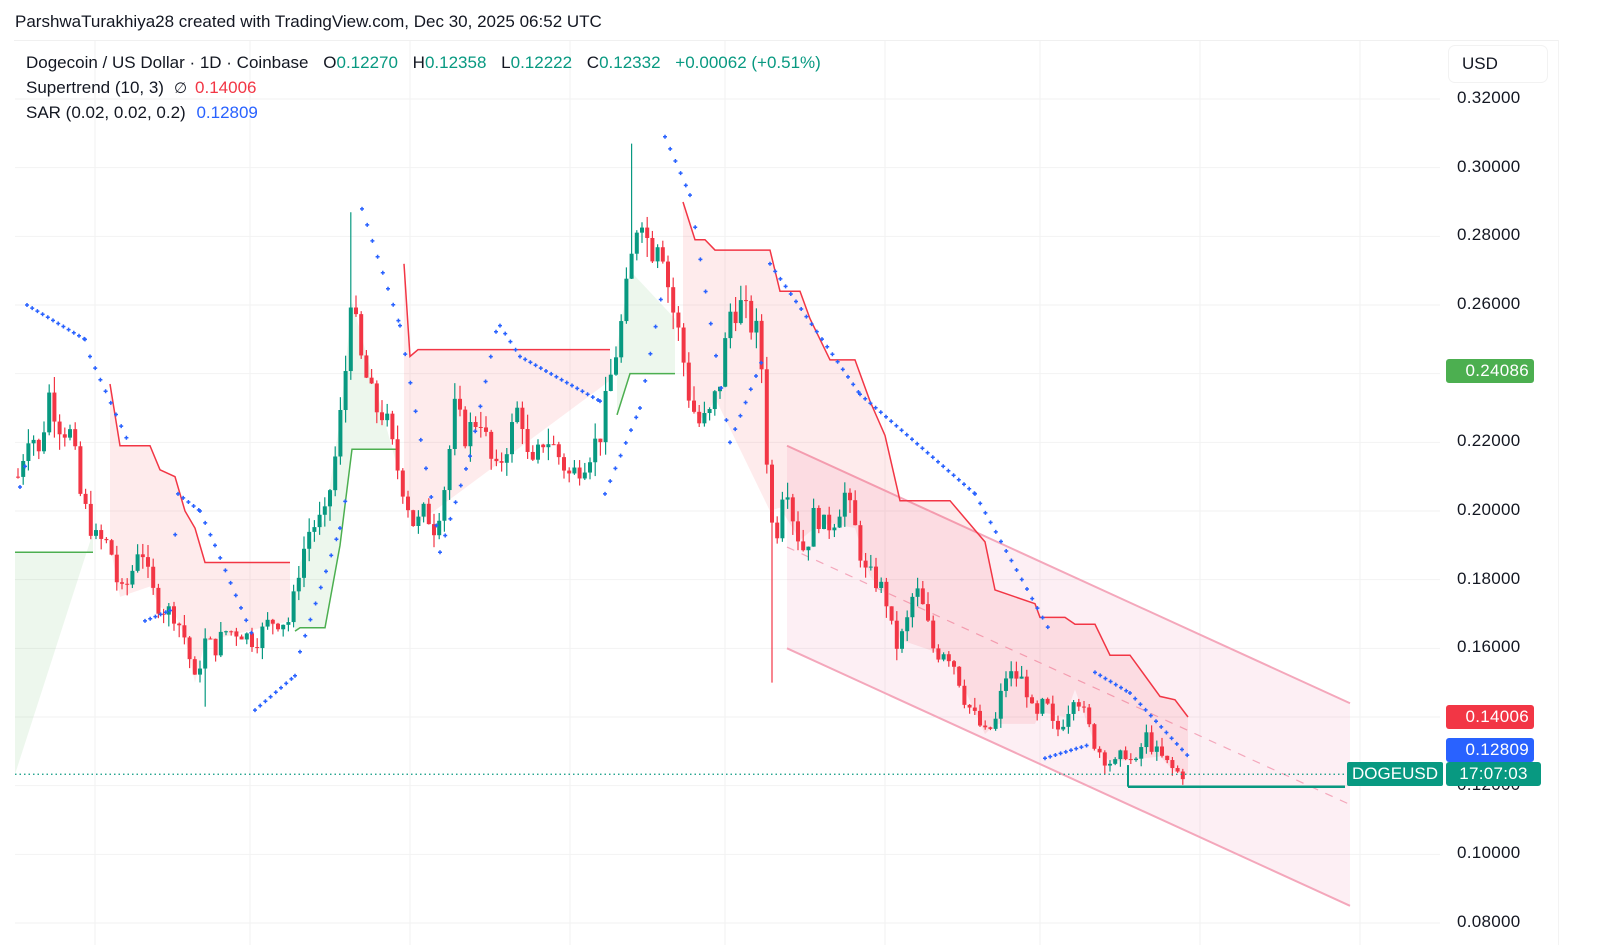 The width and height of the screenshot is (1600, 952). I want to click on legend-supertrend: Supertrend (10, 3) ∅ 0.14006, so click(428, 89).